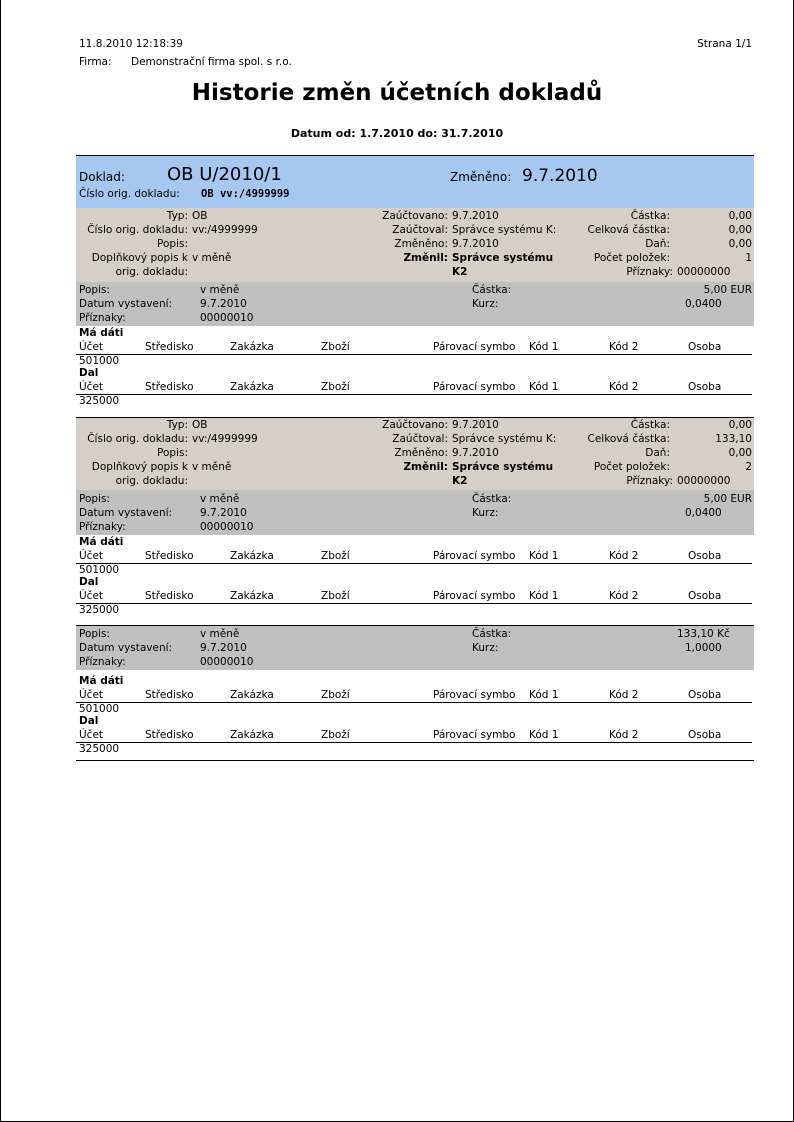  I want to click on item-castka-value: 5,00 EUR, so click(727, 499).